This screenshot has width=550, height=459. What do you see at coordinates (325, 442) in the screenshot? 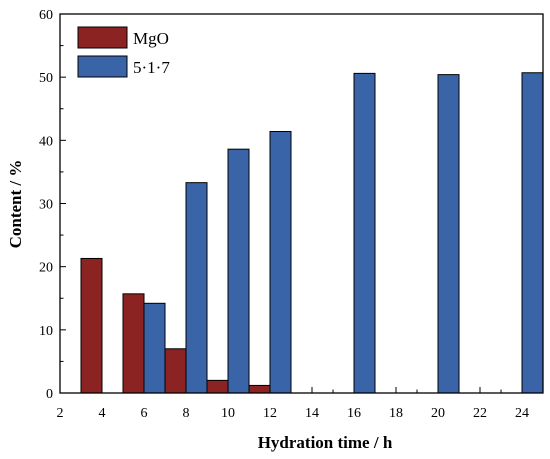
I see `x-axis-title: Hydration time / h` at bounding box center [325, 442].